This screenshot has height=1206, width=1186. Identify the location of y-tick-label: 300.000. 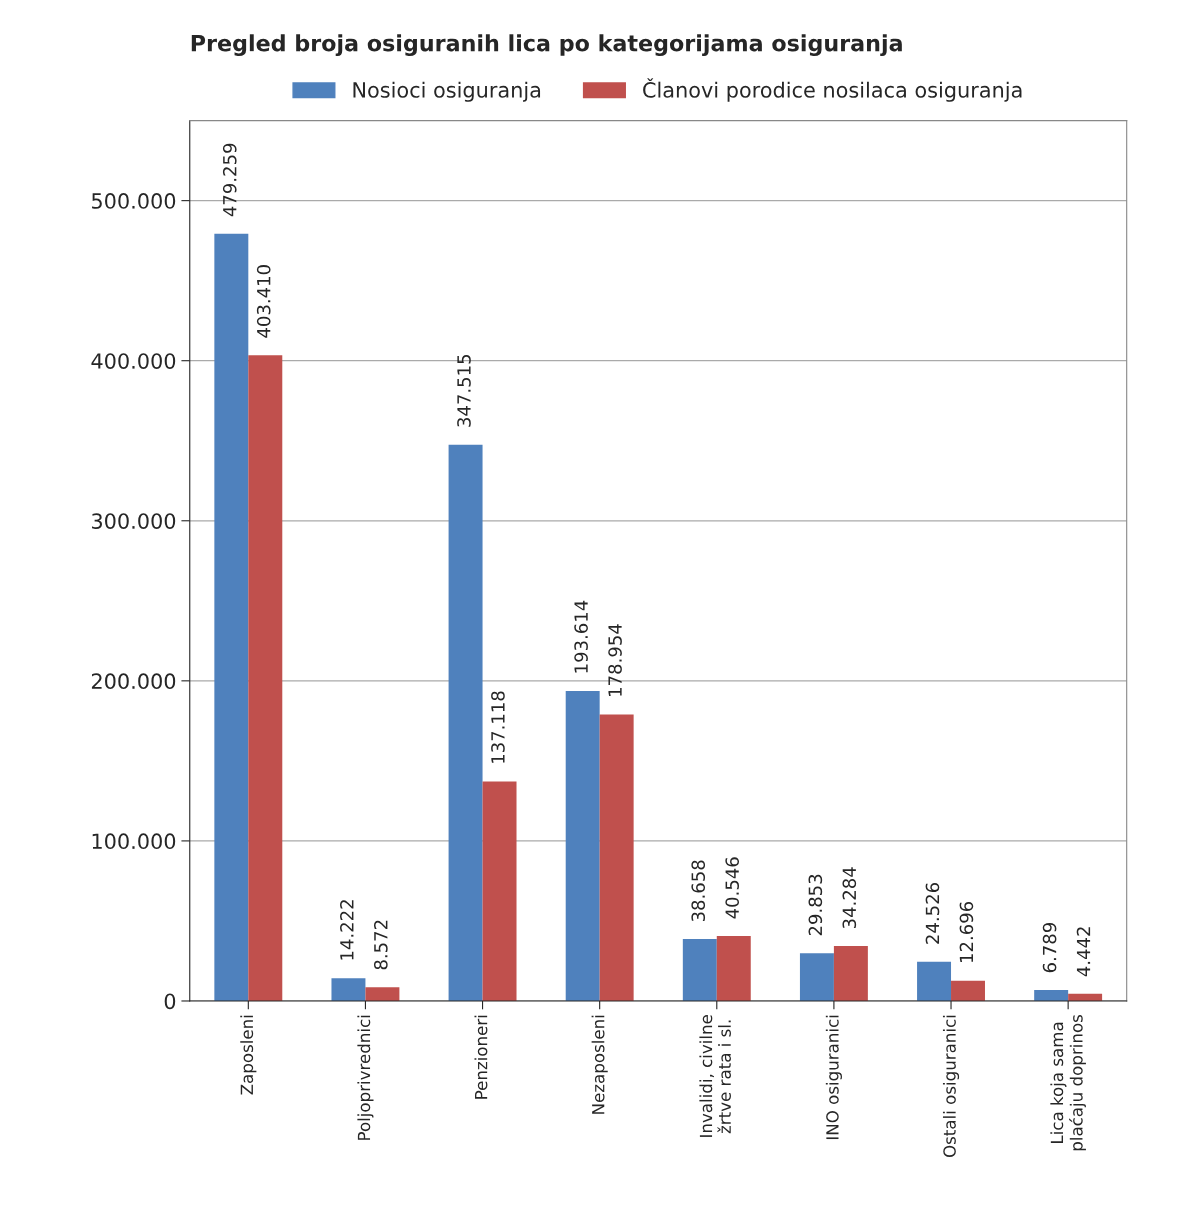
(134, 521).